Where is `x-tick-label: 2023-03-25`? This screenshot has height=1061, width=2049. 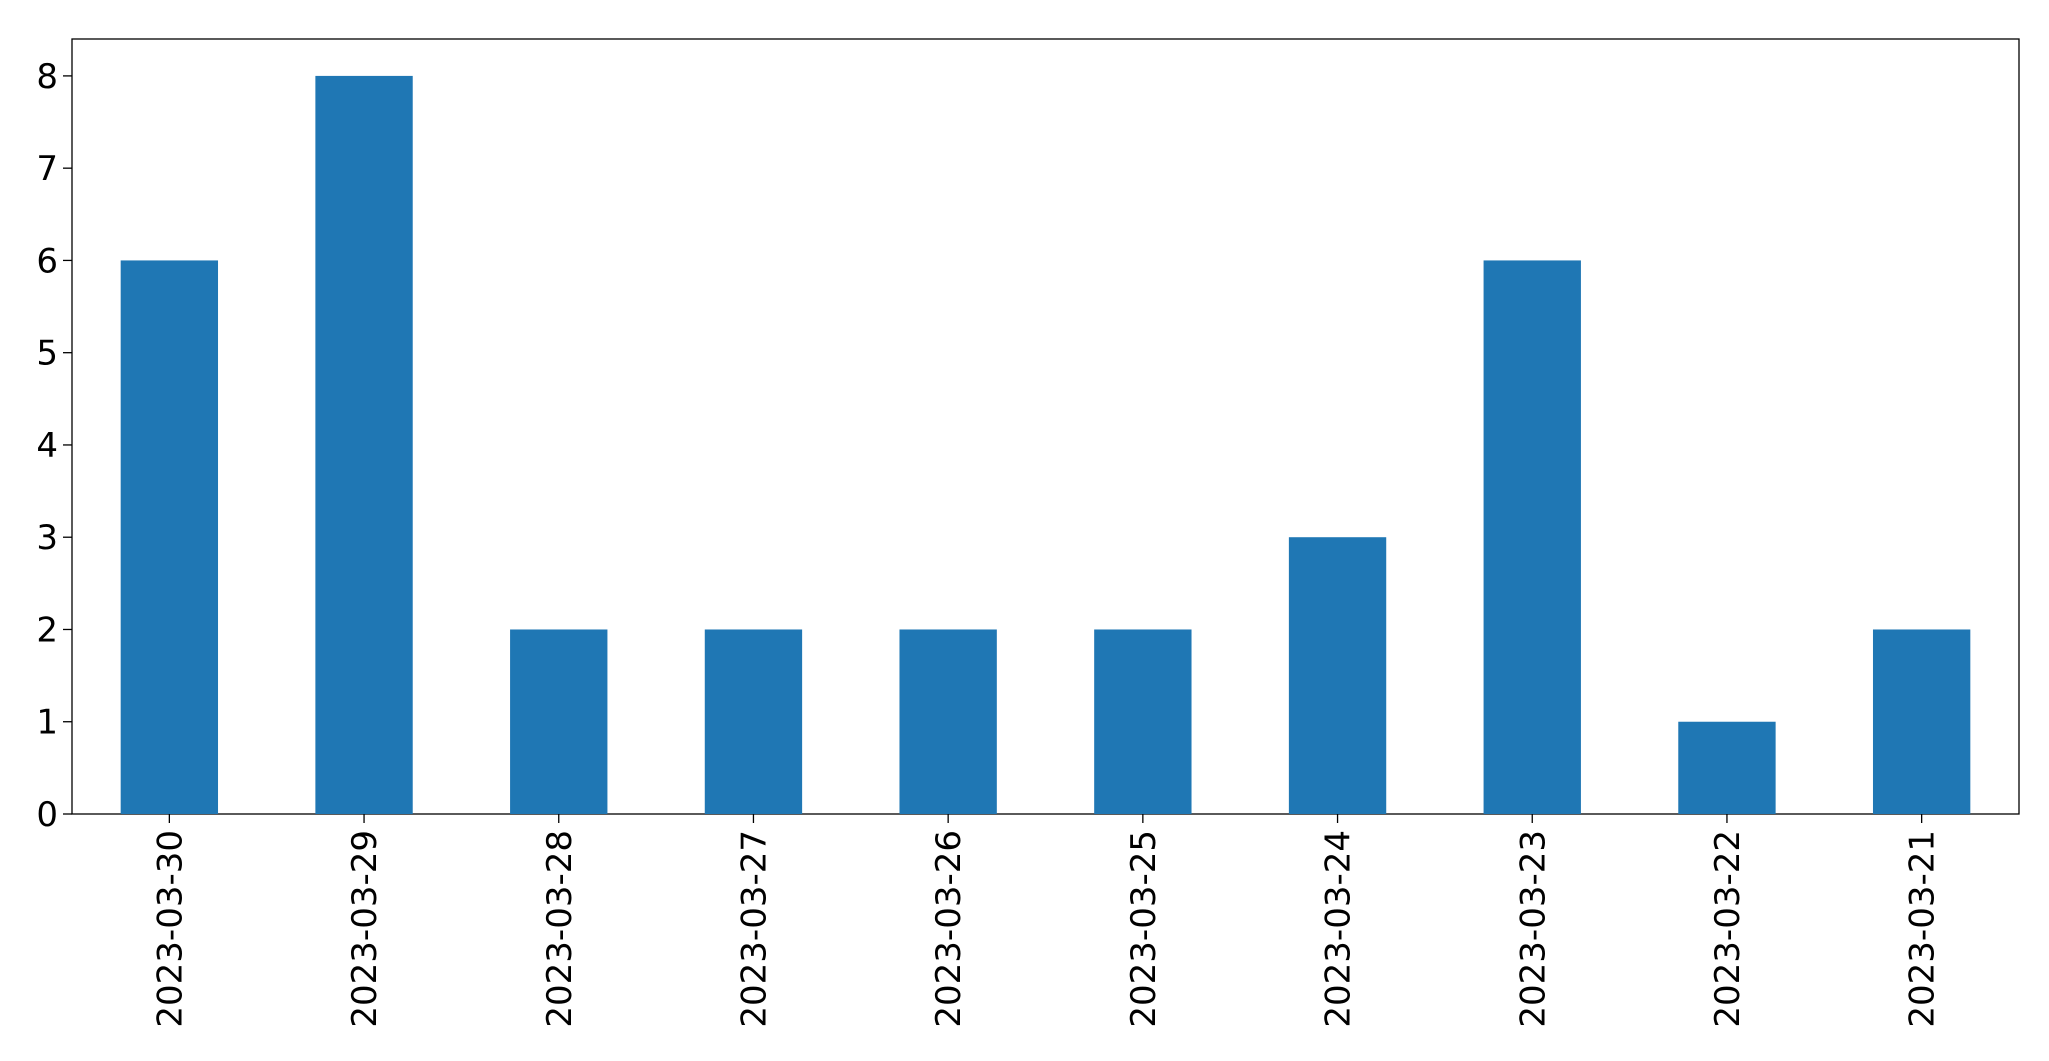
x-tick-label: 2023-03-25 is located at coordinates (1144, 929).